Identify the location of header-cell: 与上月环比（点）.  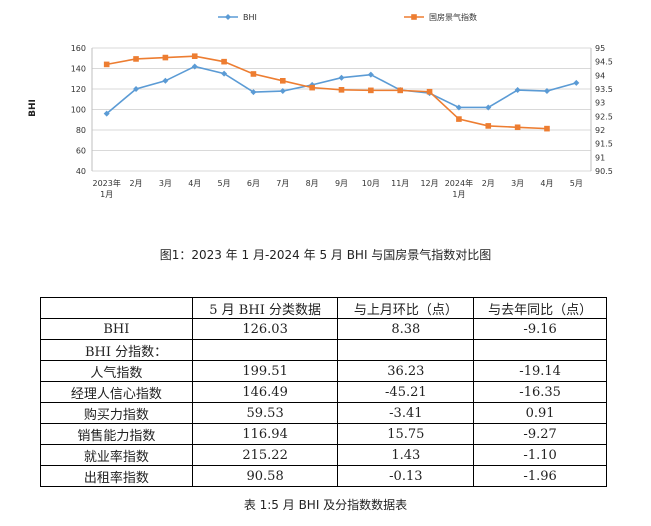
(406, 308).